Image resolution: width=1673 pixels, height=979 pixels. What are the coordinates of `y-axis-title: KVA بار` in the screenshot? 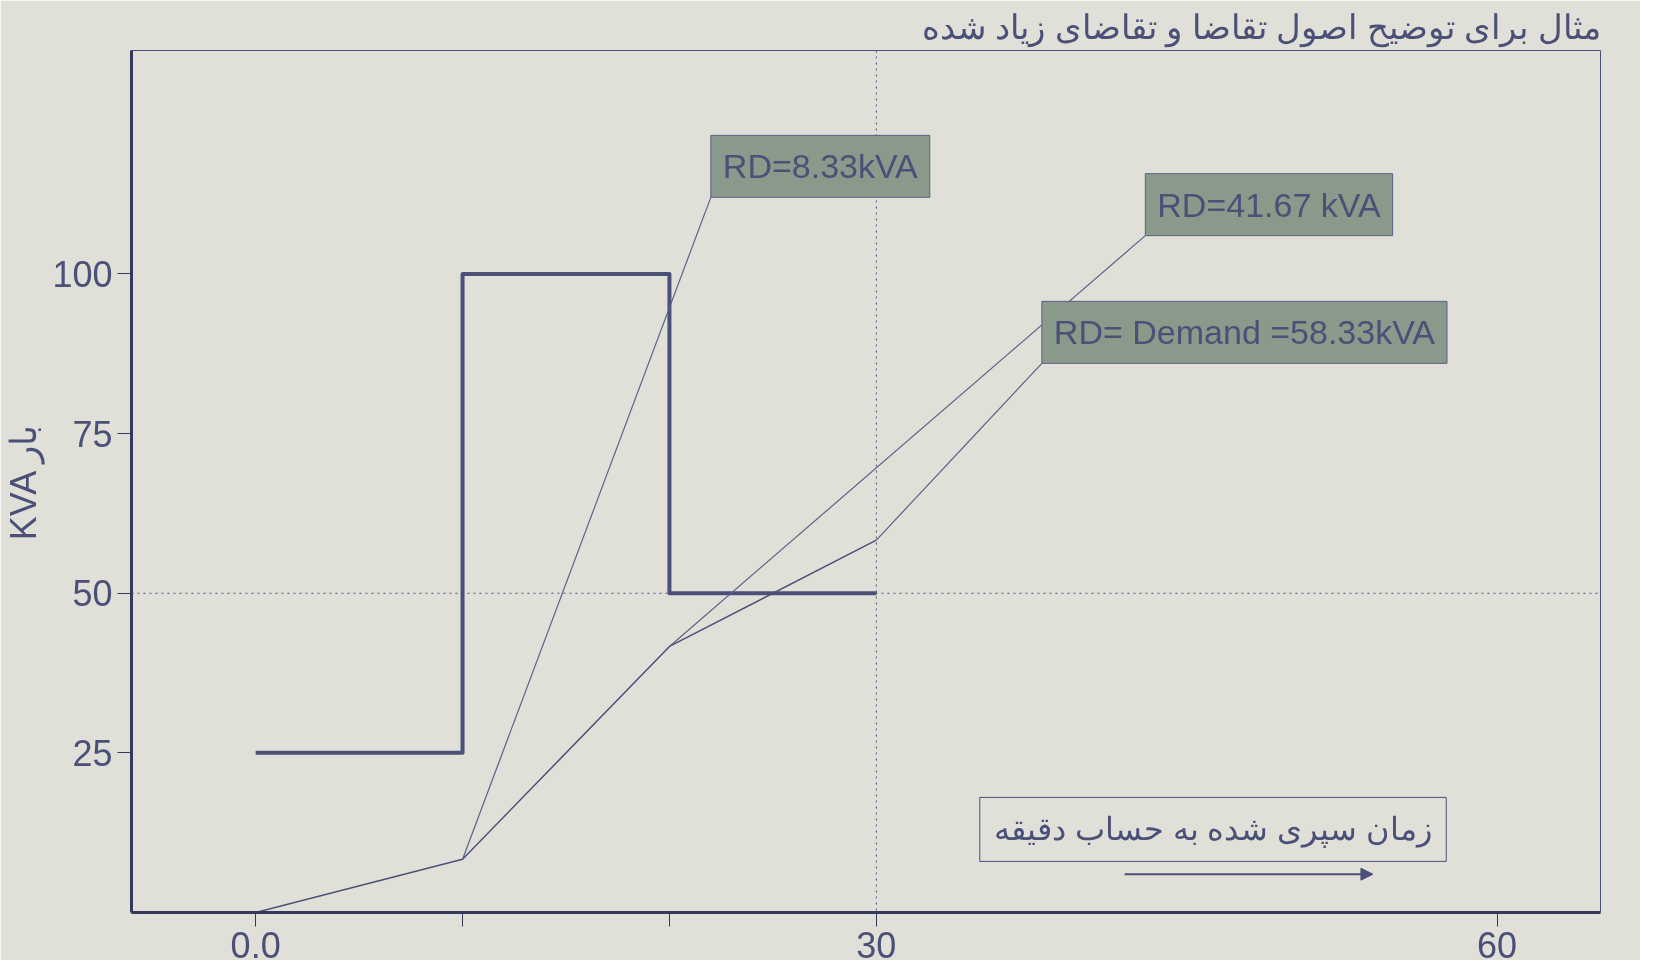 It's located at (24, 482).